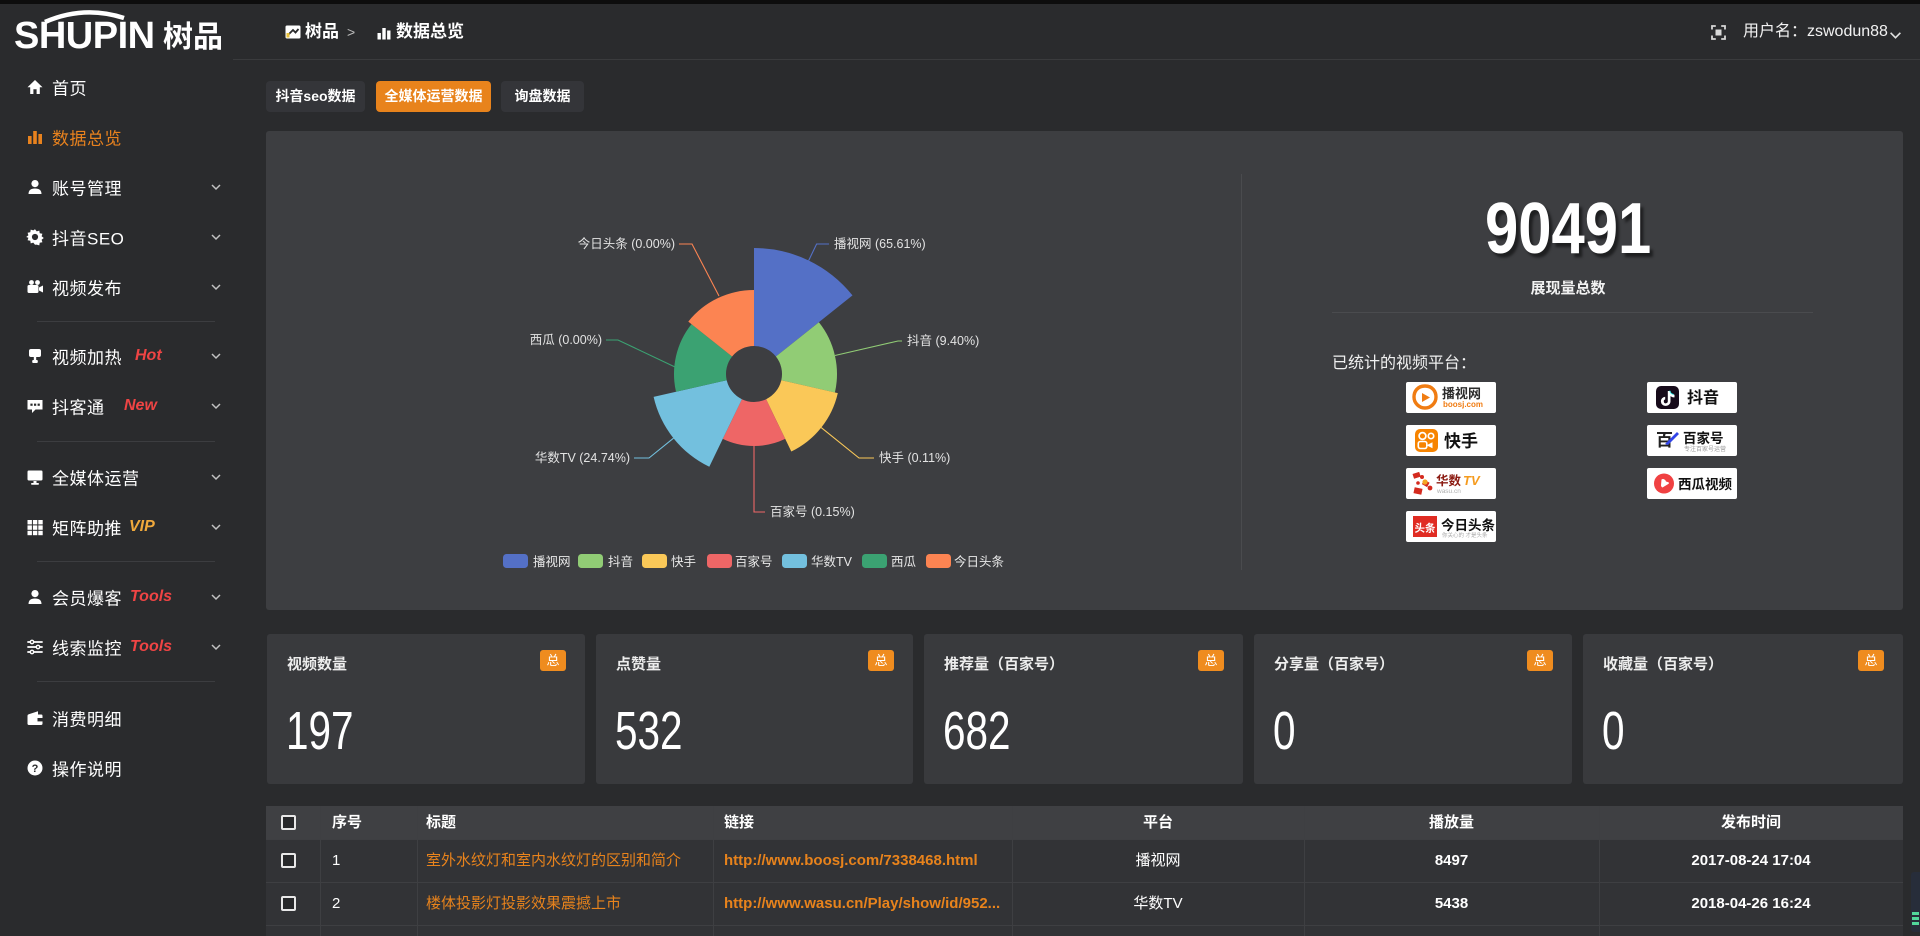 The image size is (1920, 936). What do you see at coordinates (626, 243) in the screenshot?
I see `svg-text: 今日头条 (0.00%)` at bounding box center [626, 243].